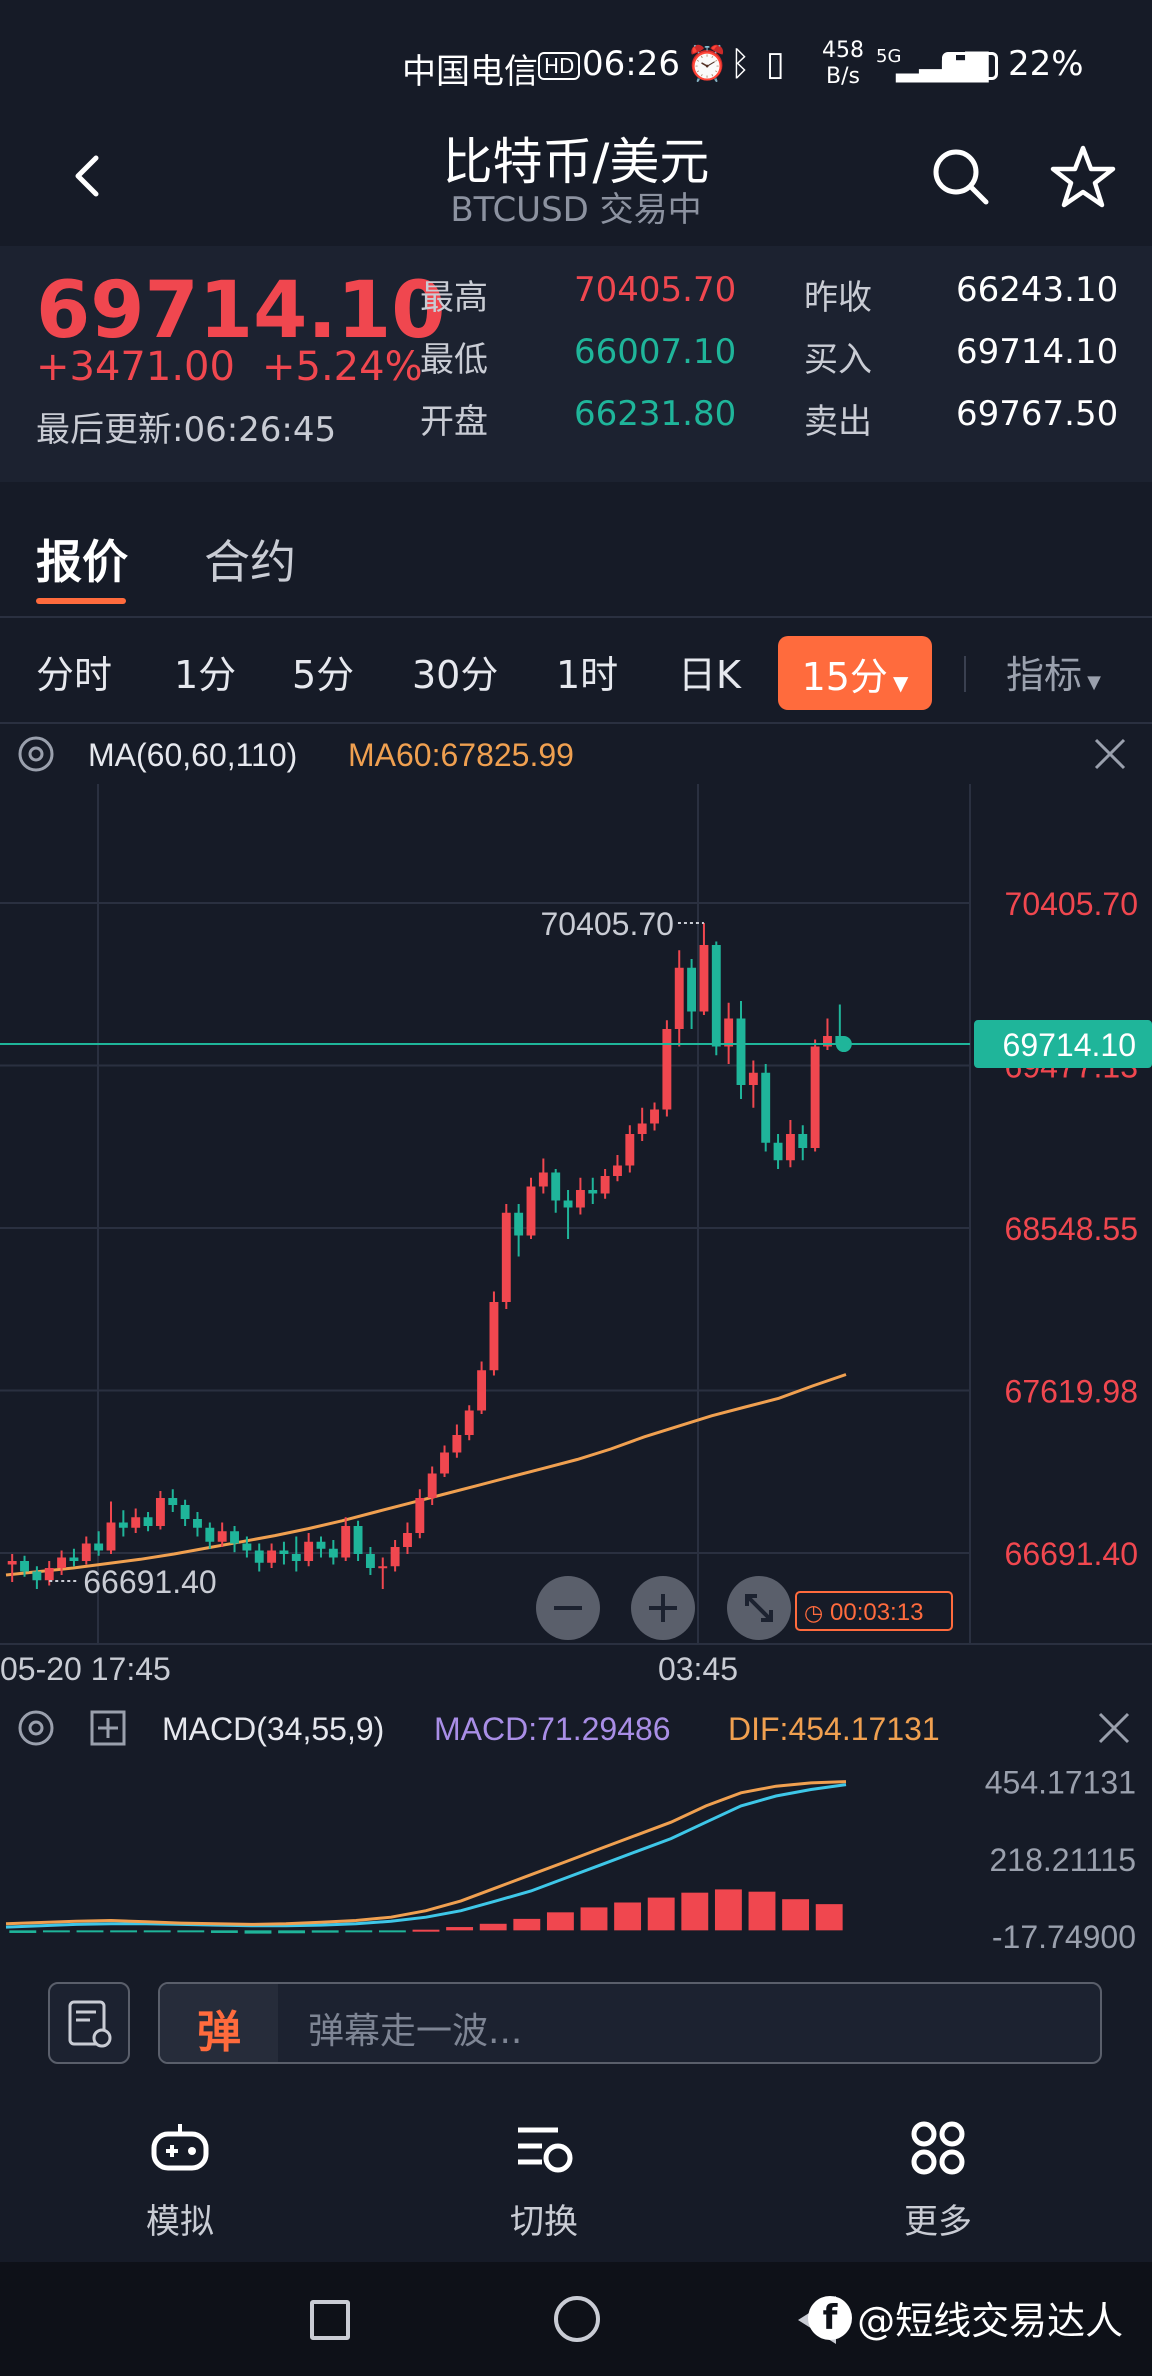  Describe the element at coordinates (87, 176) in the screenshot. I see `back-arrow-icon` at that location.